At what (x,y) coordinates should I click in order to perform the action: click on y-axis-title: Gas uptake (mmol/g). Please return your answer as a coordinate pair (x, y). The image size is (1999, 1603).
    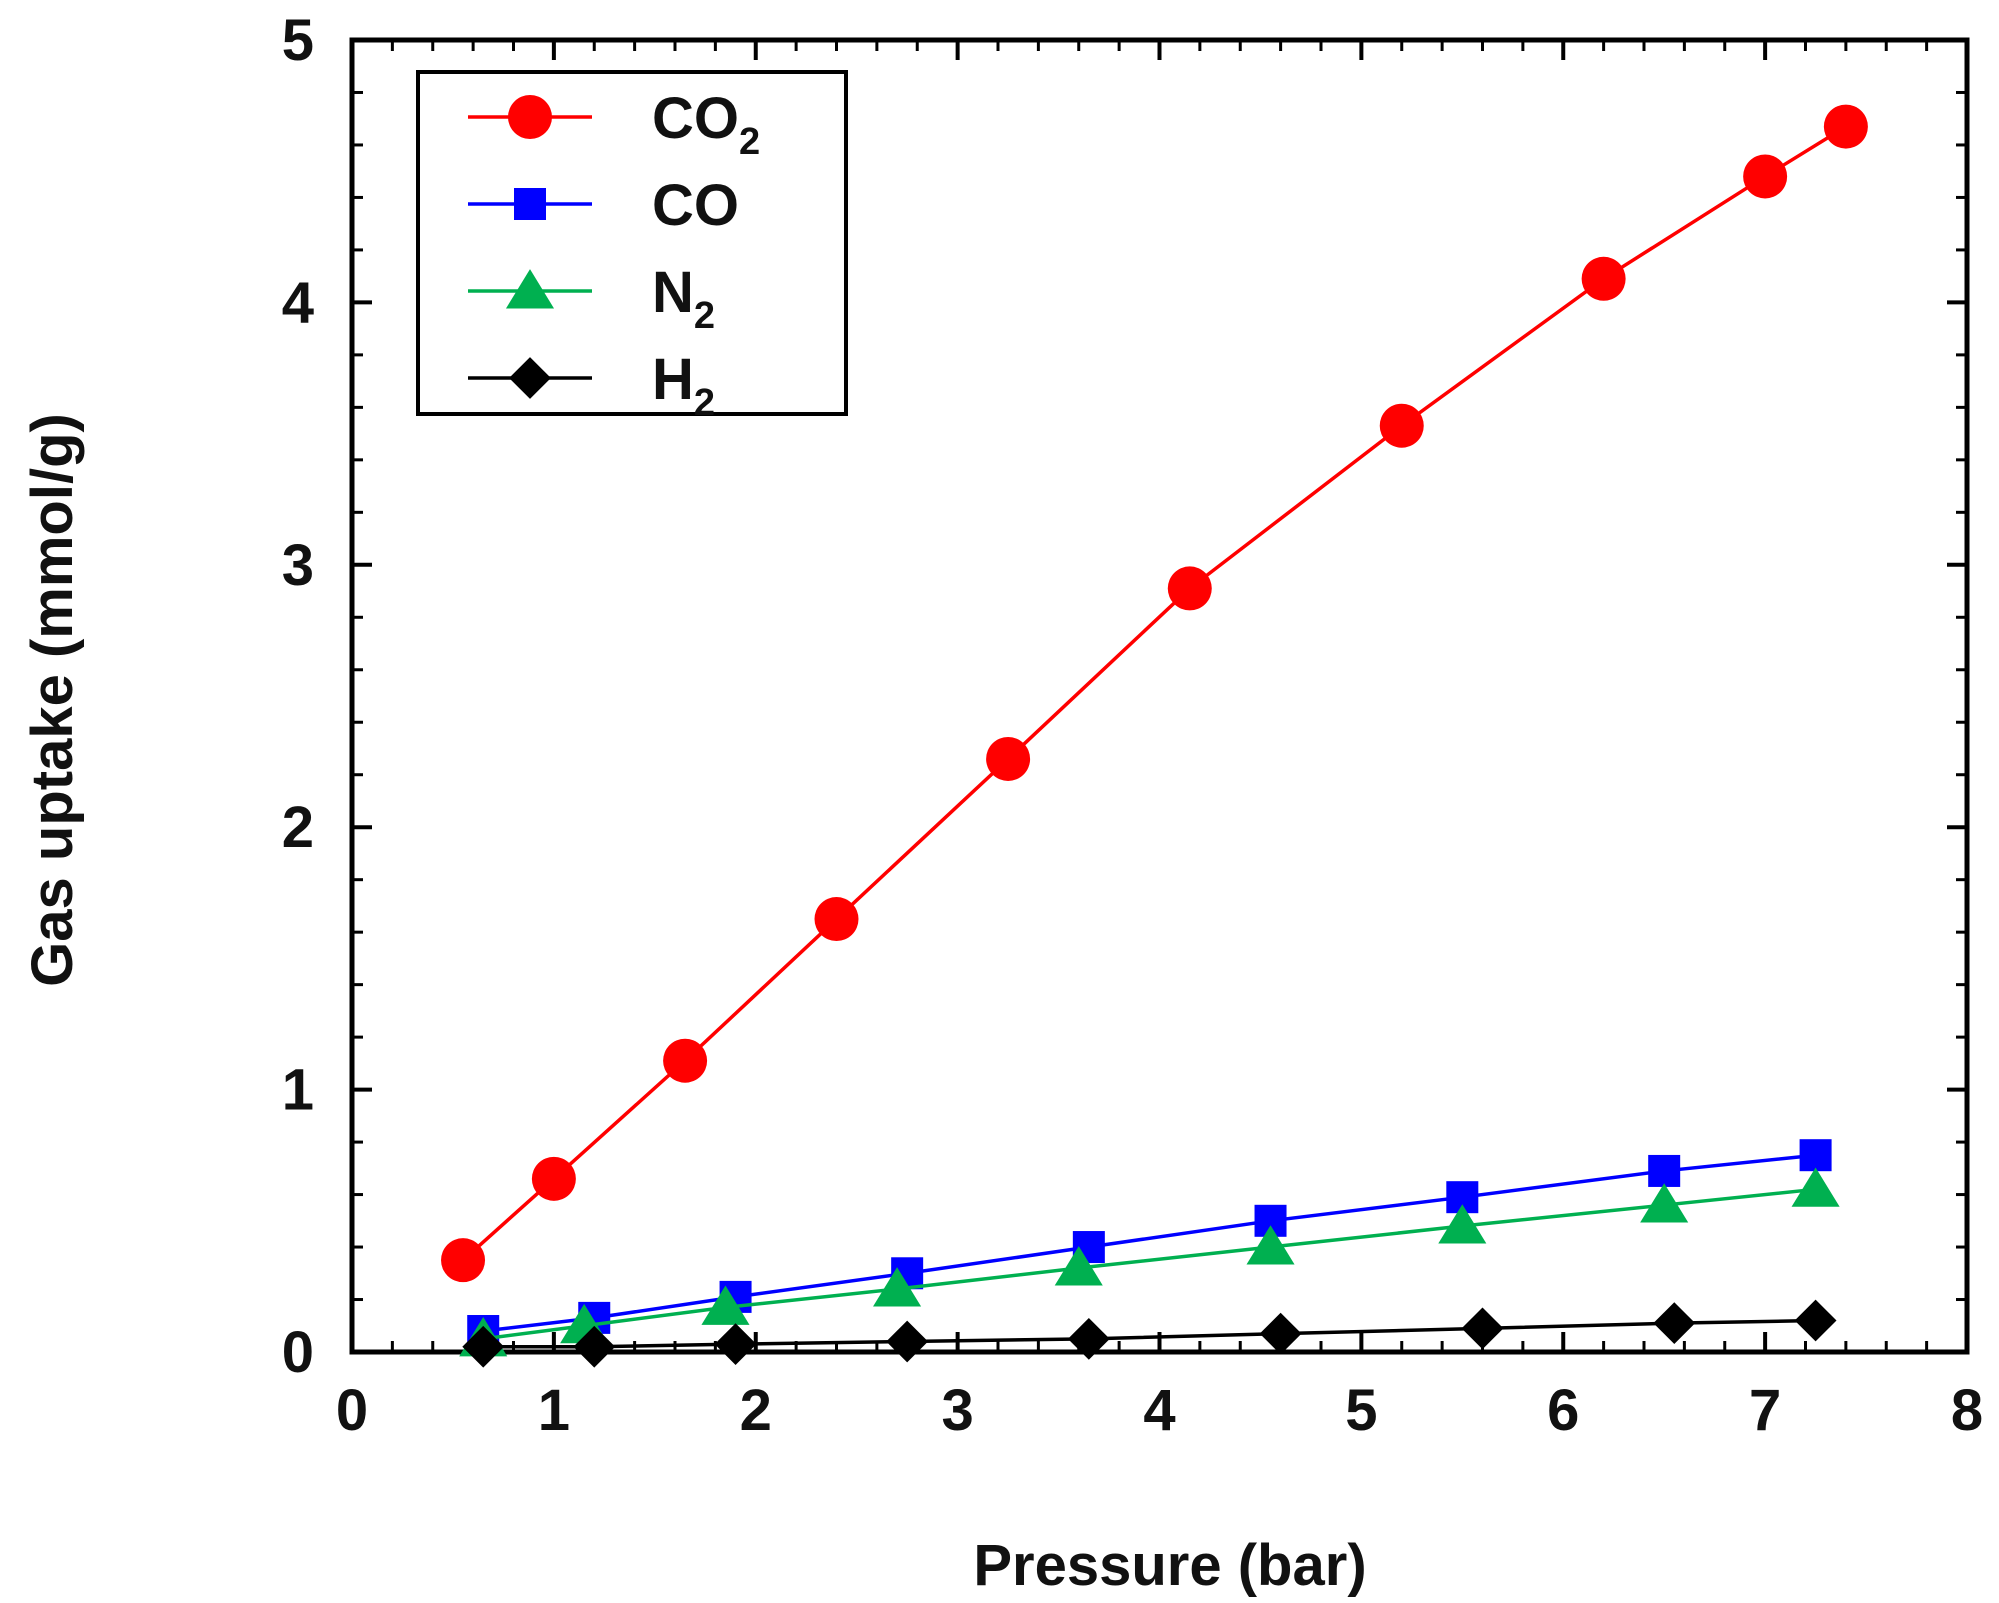
    Looking at the image, I should click on (52, 700).